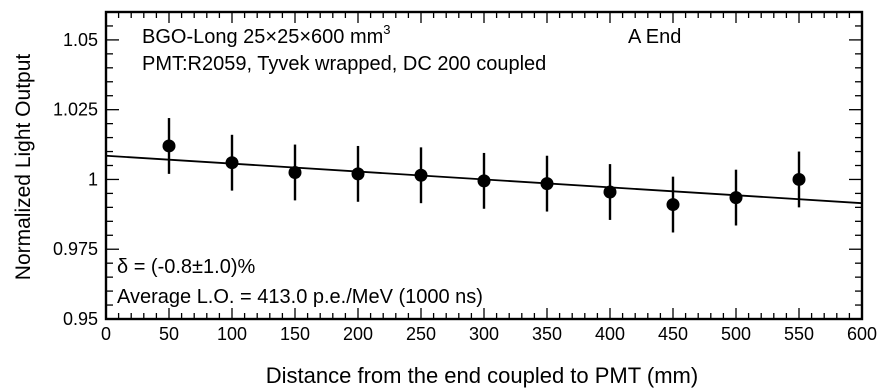 This screenshot has width=891, height=392. Describe the element at coordinates (484, 334) in the screenshot. I see `x-tick-label: 300` at that location.